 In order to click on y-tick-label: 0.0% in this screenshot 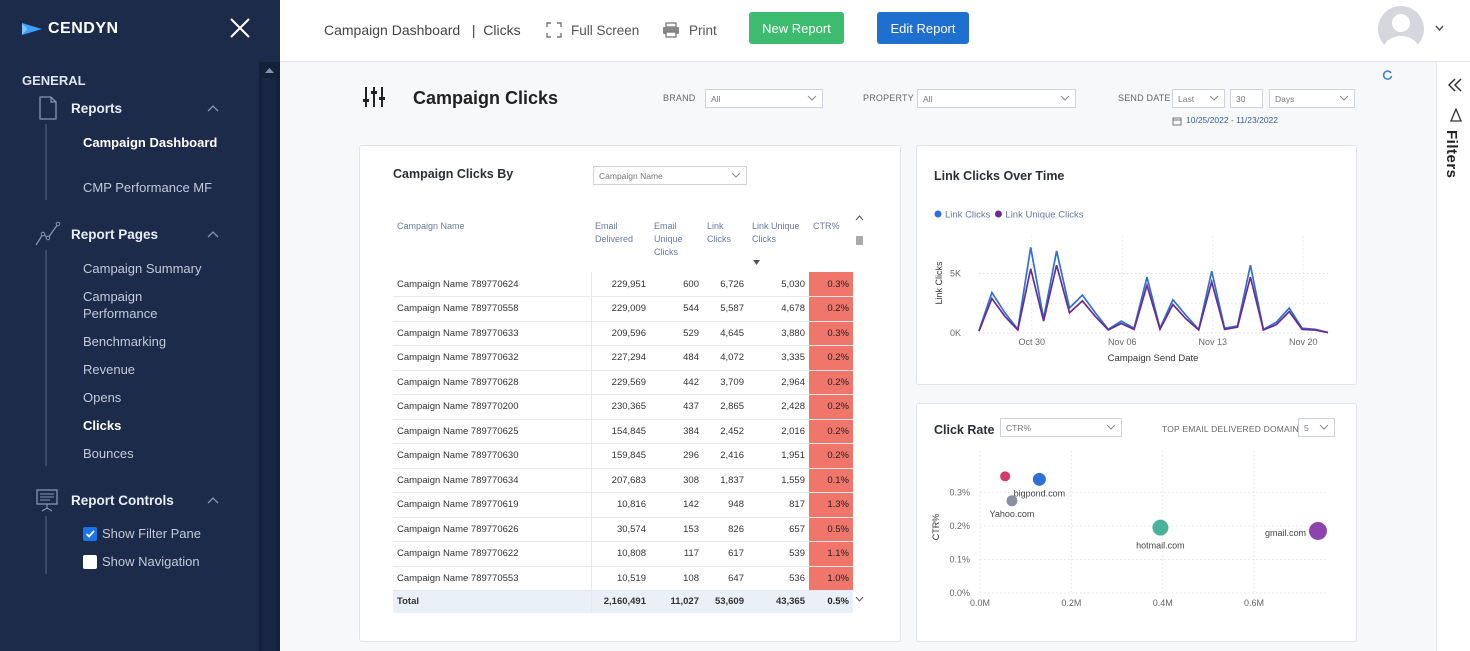, I will do `click(959, 593)`.